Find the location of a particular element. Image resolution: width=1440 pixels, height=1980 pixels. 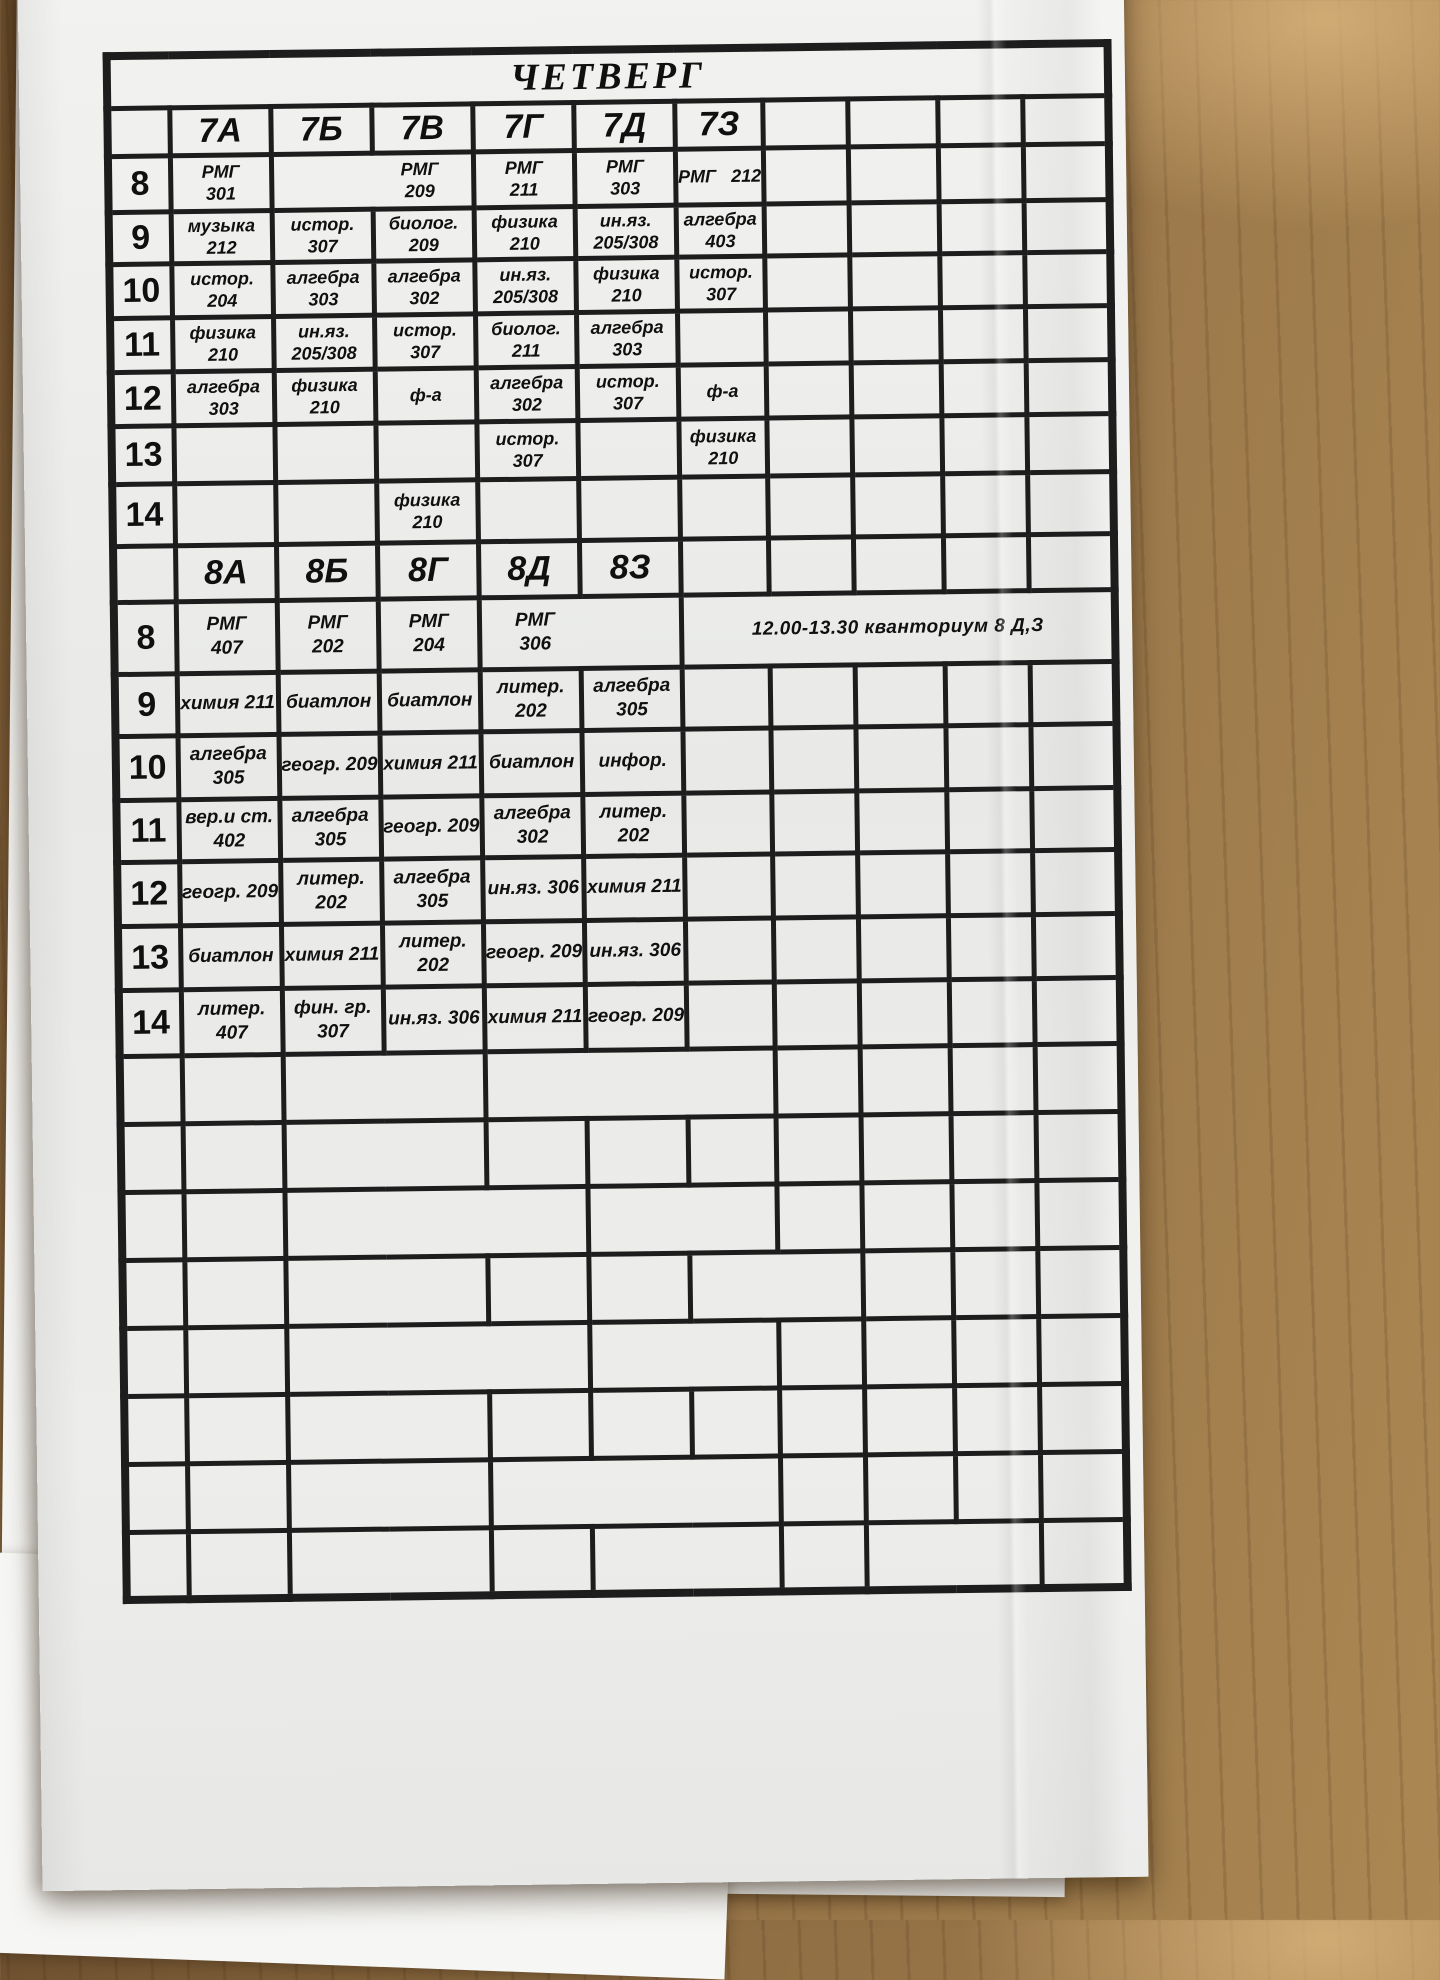

lesson-cell: геогр. 209 is located at coordinates (431, 827).